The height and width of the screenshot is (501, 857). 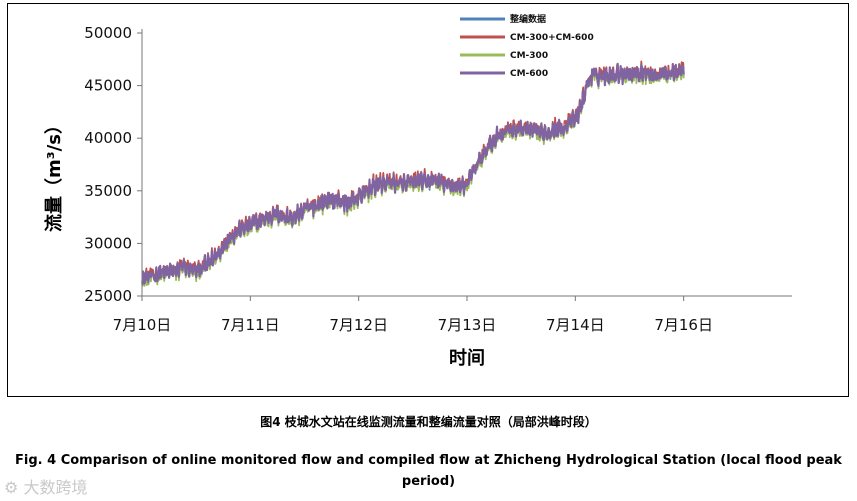 What do you see at coordinates (683, 325) in the screenshot?
I see `x-tick-label: 7月16日` at bounding box center [683, 325].